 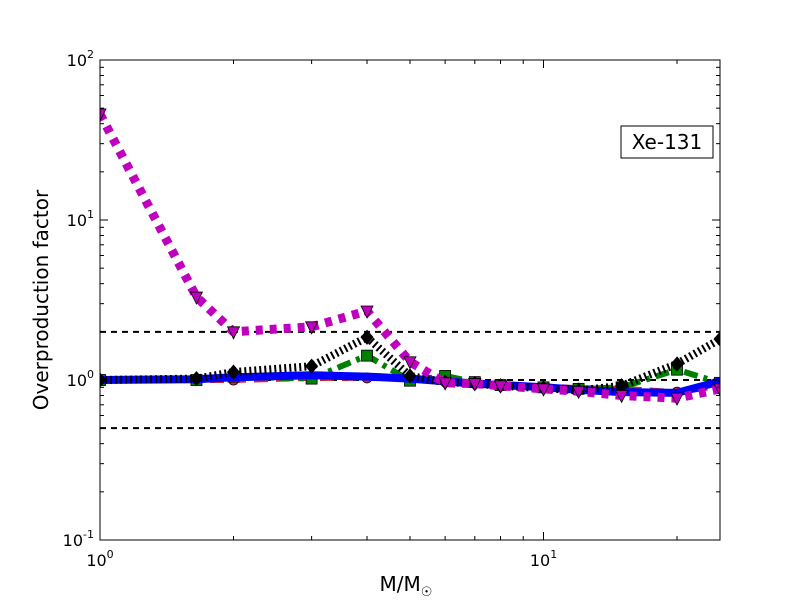 I want to click on y-axis-label: Overproduction factor, so click(x=41, y=299).